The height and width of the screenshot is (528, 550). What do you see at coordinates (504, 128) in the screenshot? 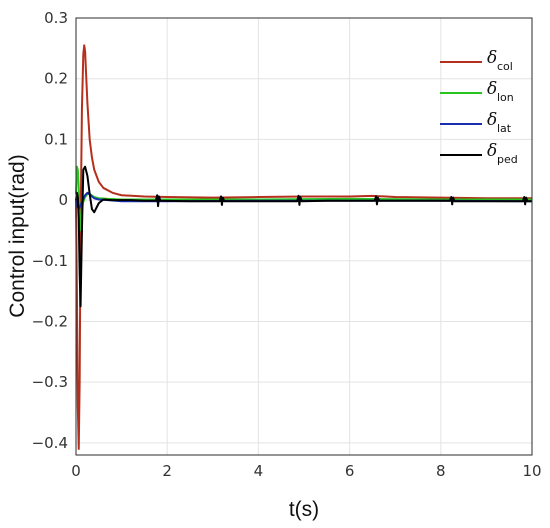
I see `legend-subscript-lat: lat` at bounding box center [504, 128].